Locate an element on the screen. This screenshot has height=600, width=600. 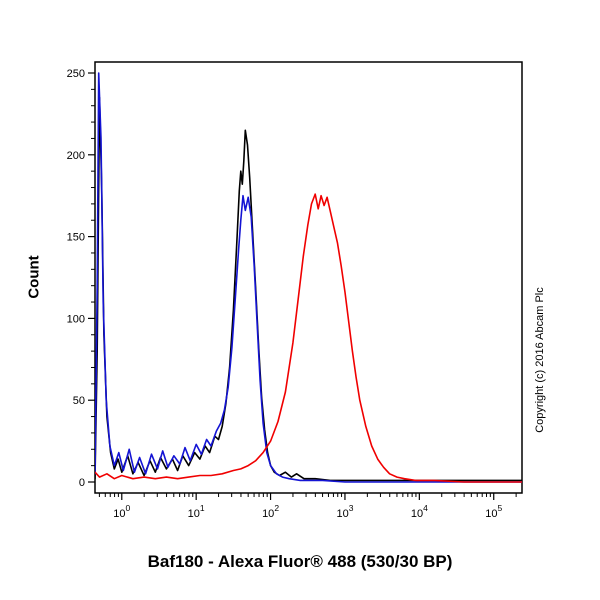
svg-text: 250 is located at coordinates (76, 74).